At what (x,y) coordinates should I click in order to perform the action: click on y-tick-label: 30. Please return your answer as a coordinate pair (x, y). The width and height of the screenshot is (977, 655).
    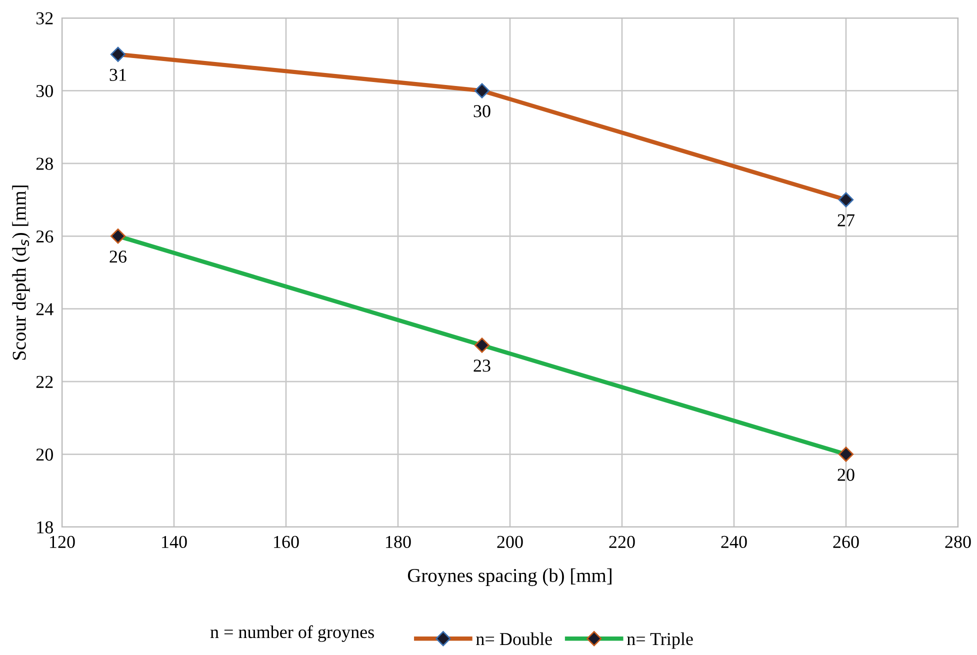
    Looking at the image, I should click on (44, 91).